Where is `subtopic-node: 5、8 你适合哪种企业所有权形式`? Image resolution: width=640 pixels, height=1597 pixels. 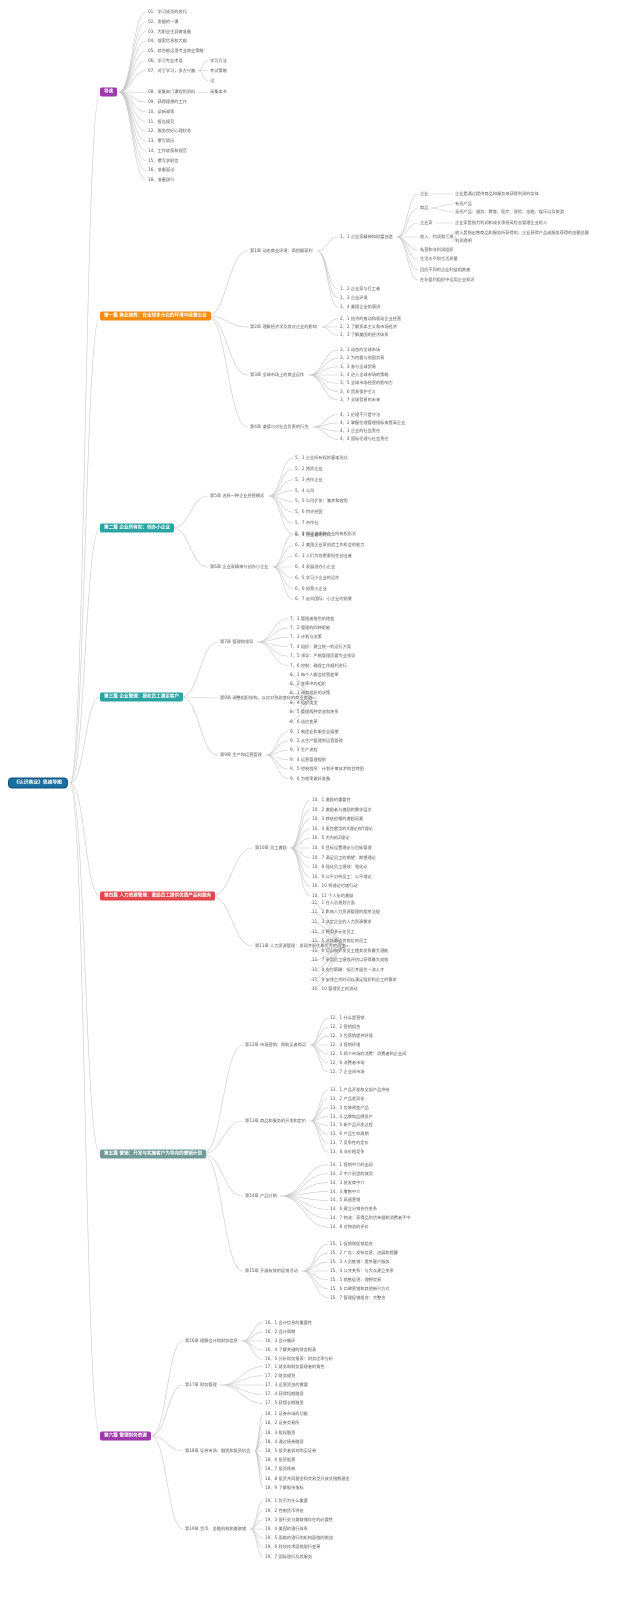
subtopic-node: 5、8 你适合哪种企业所有权形式 is located at coordinates (326, 533).